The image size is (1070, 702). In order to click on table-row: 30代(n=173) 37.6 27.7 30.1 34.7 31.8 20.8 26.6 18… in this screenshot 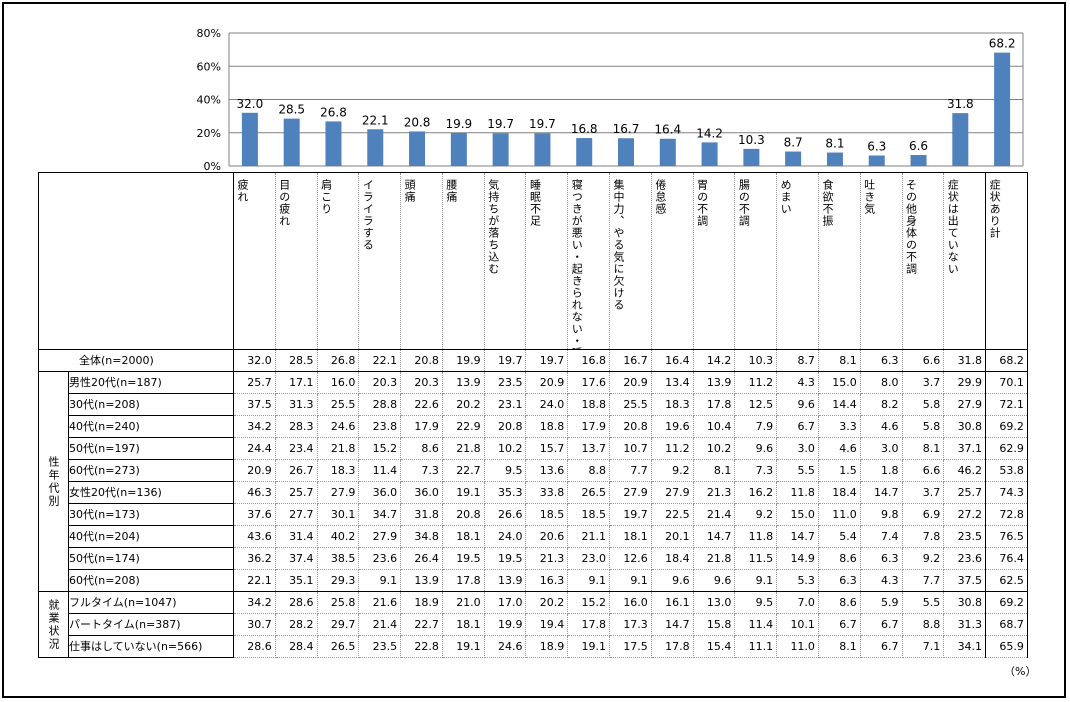, I will do `click(533, 514)`.